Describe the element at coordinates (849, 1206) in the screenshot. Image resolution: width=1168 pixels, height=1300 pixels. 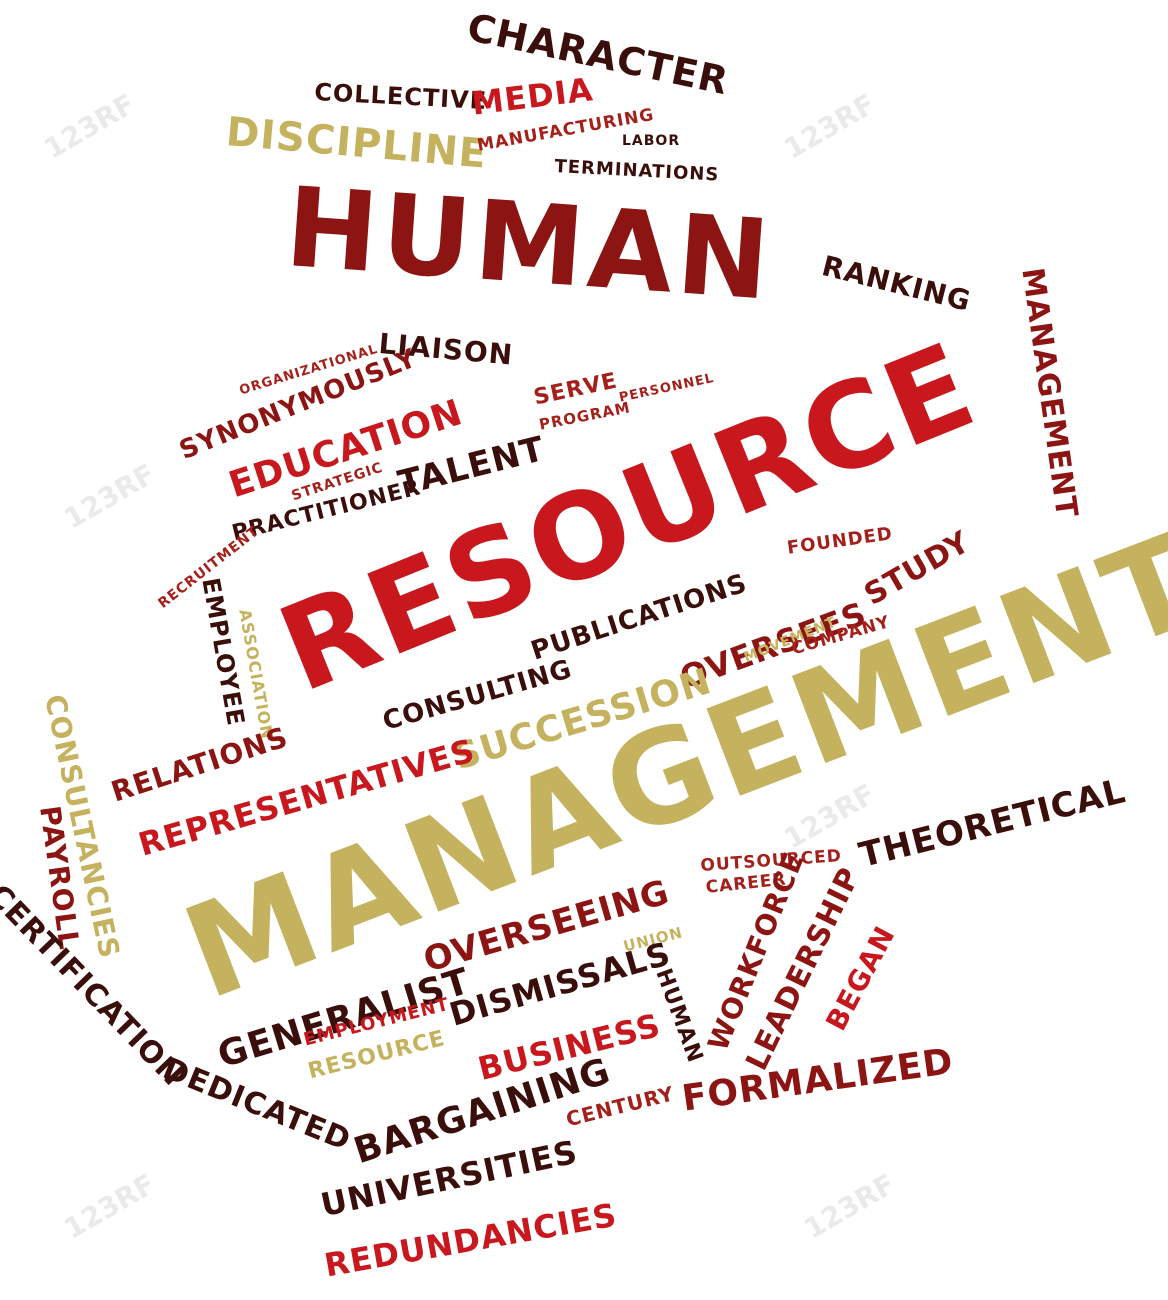
I see `watermark-6: 123RF` at that location.